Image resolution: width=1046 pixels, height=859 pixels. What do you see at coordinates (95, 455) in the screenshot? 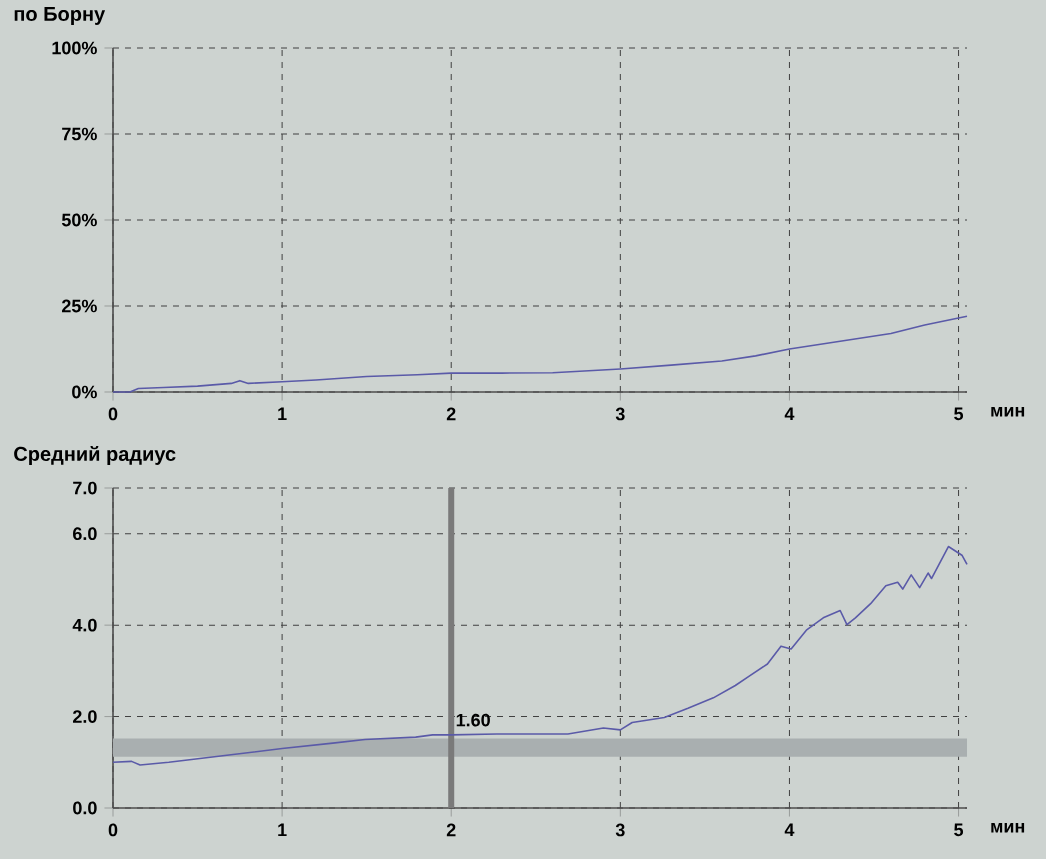
I see `chart-title: Средний радиус` at bounding box center [95, 455].